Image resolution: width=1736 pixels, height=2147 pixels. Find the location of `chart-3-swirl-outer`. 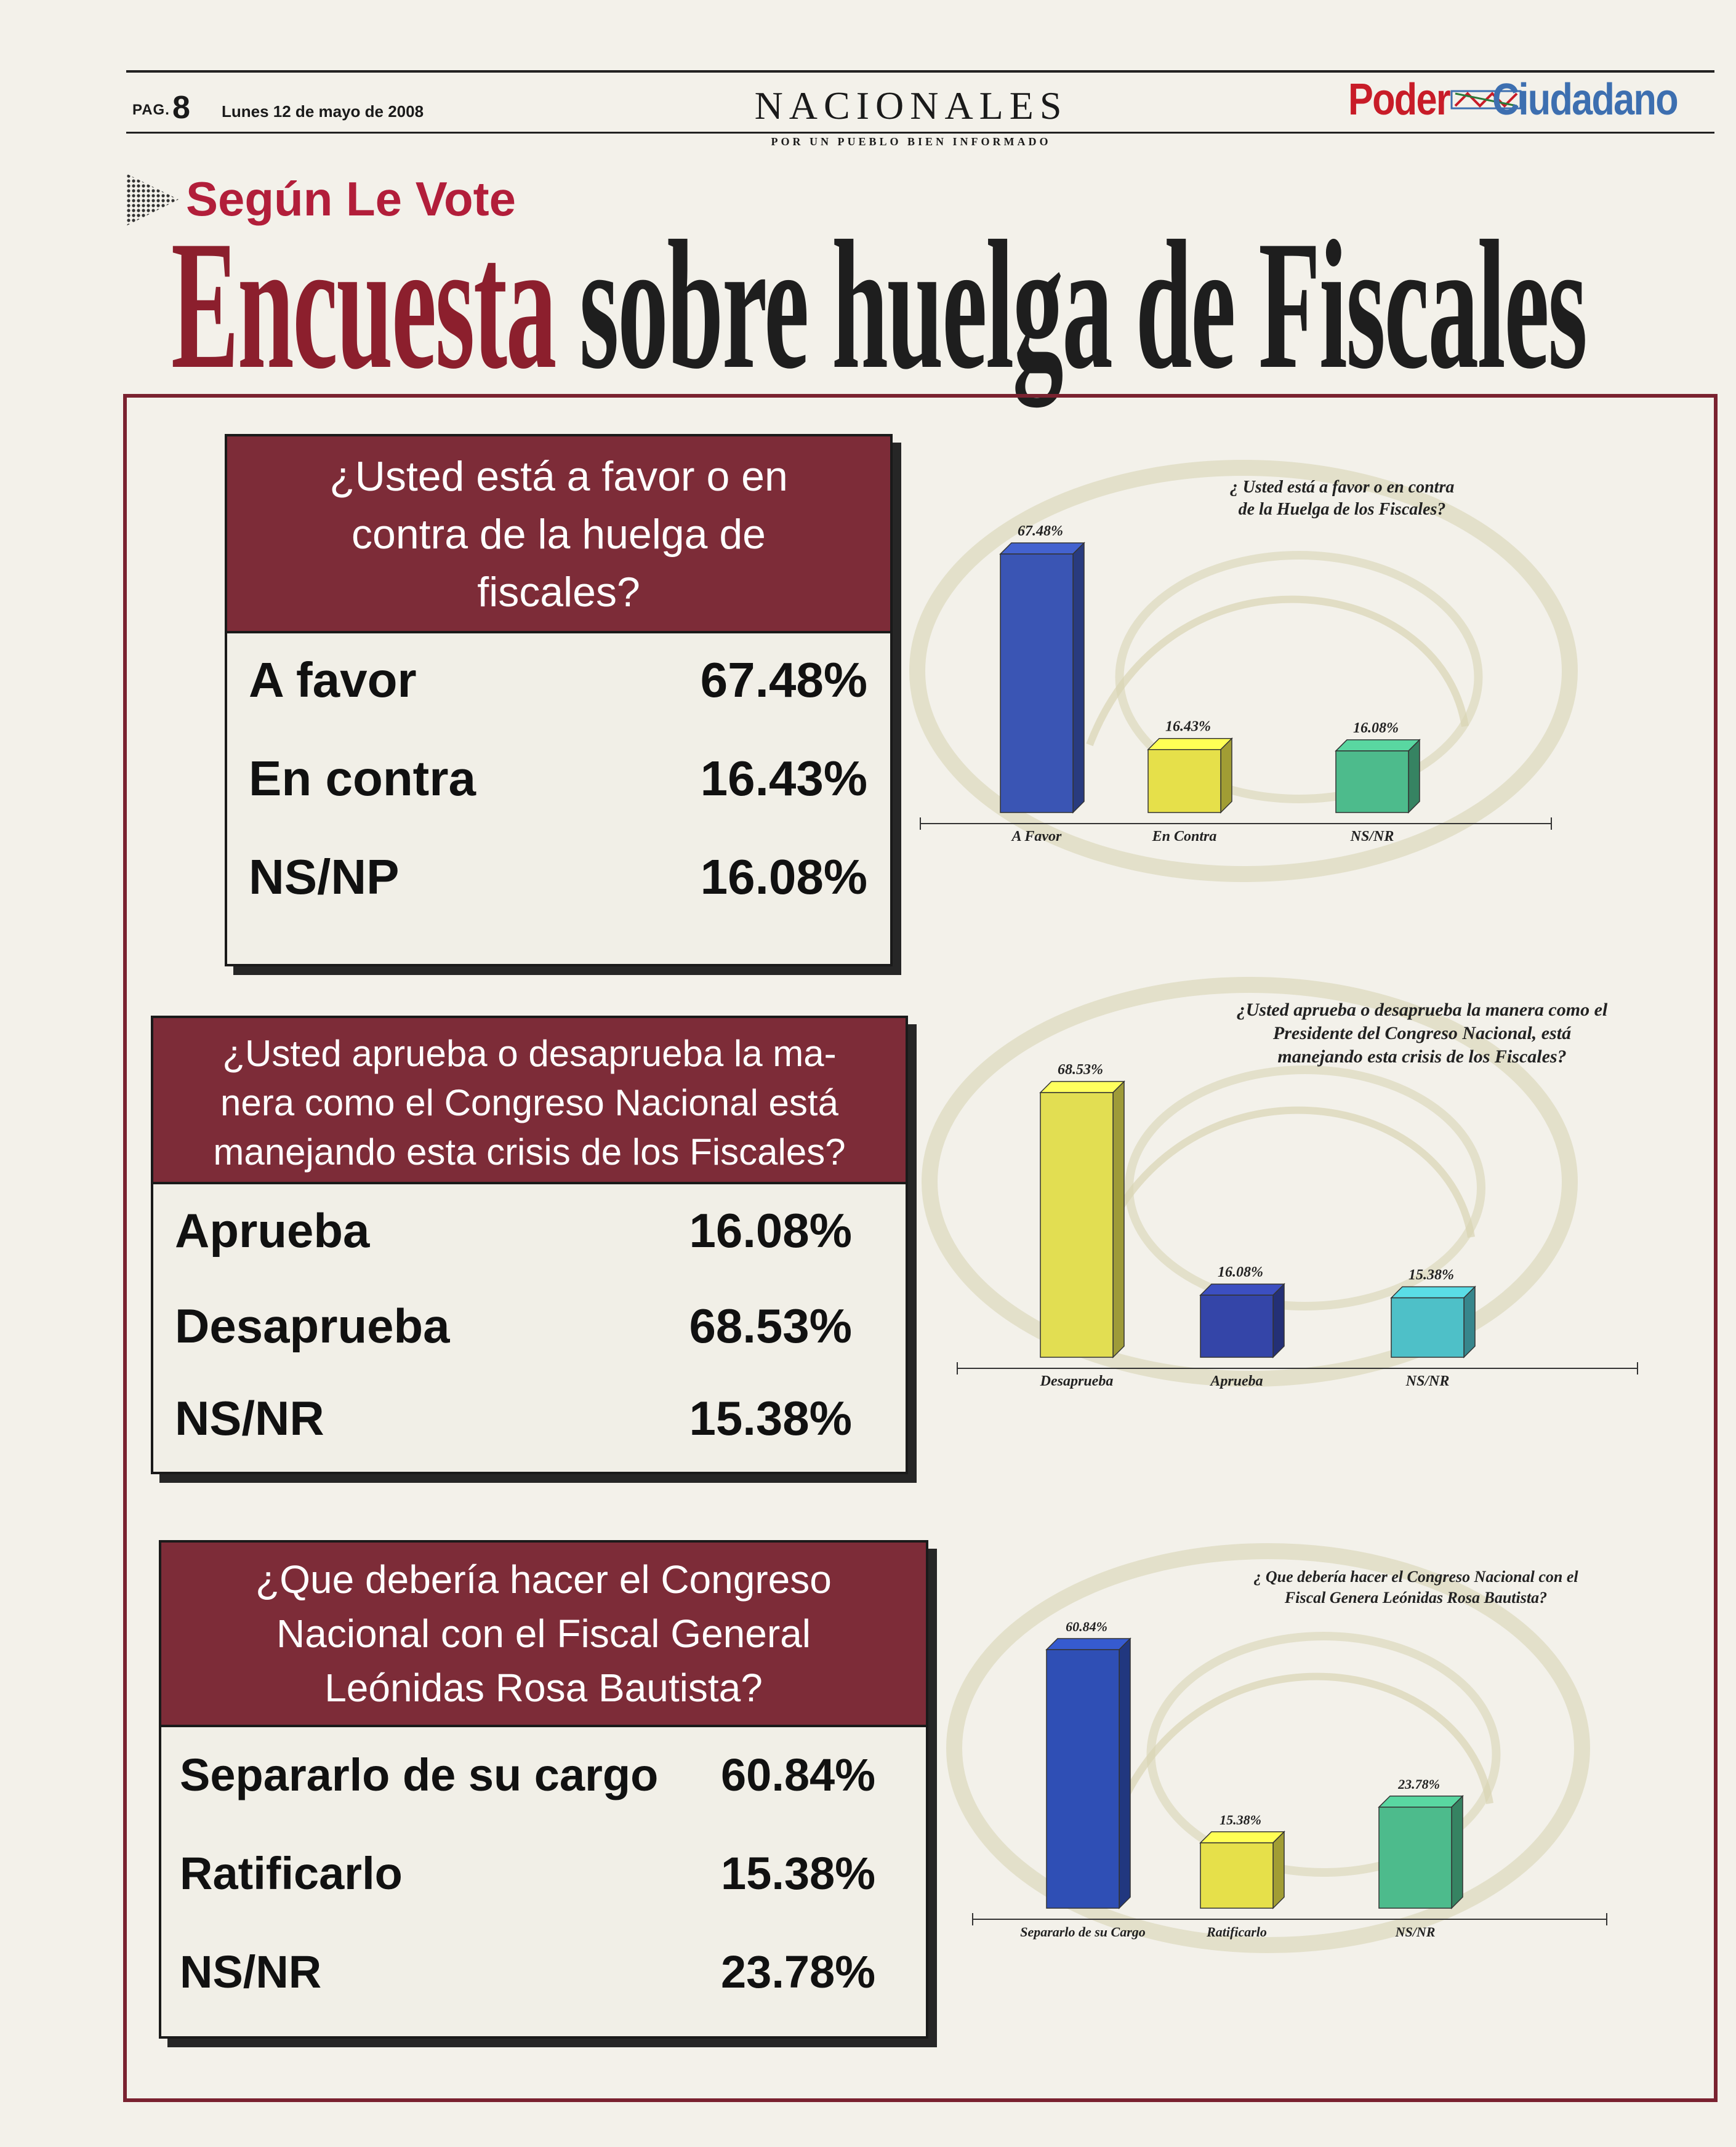

chart-3-swirl-outer is located at coordinates (1268, 1748).